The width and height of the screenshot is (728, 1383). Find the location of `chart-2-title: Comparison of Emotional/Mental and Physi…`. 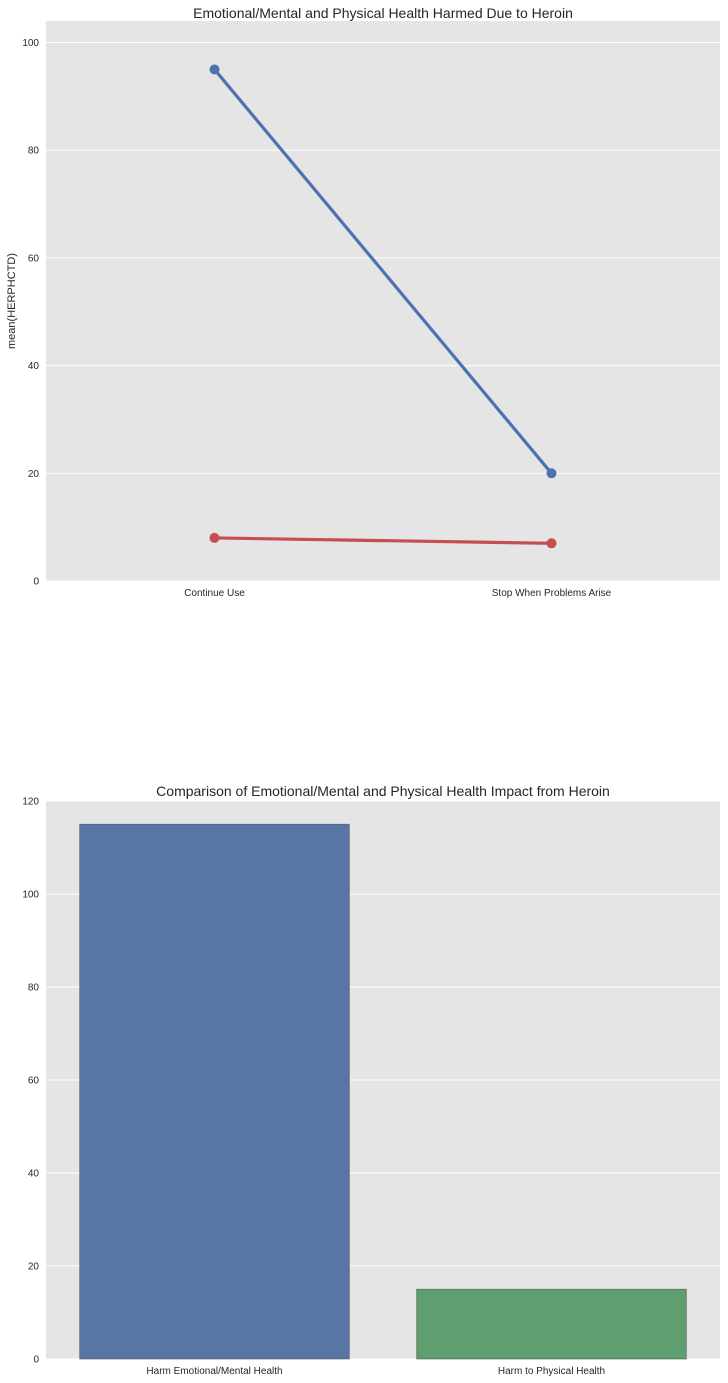

chart-2-title: Comparison of Emotional/Mental and Physi… is located at coordinates (383, 791).